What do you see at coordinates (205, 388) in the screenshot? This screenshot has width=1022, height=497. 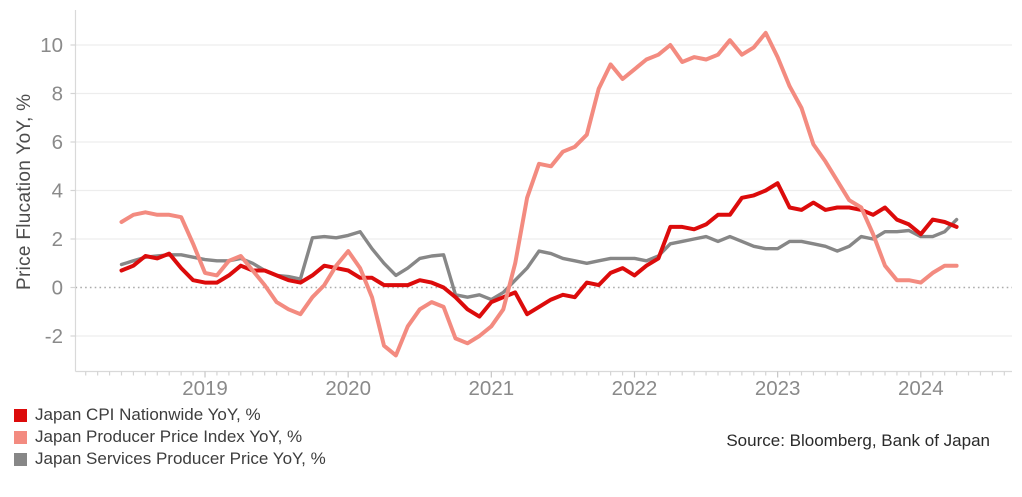 I see `svg-text: 2019` at bounding box center [205, 388].